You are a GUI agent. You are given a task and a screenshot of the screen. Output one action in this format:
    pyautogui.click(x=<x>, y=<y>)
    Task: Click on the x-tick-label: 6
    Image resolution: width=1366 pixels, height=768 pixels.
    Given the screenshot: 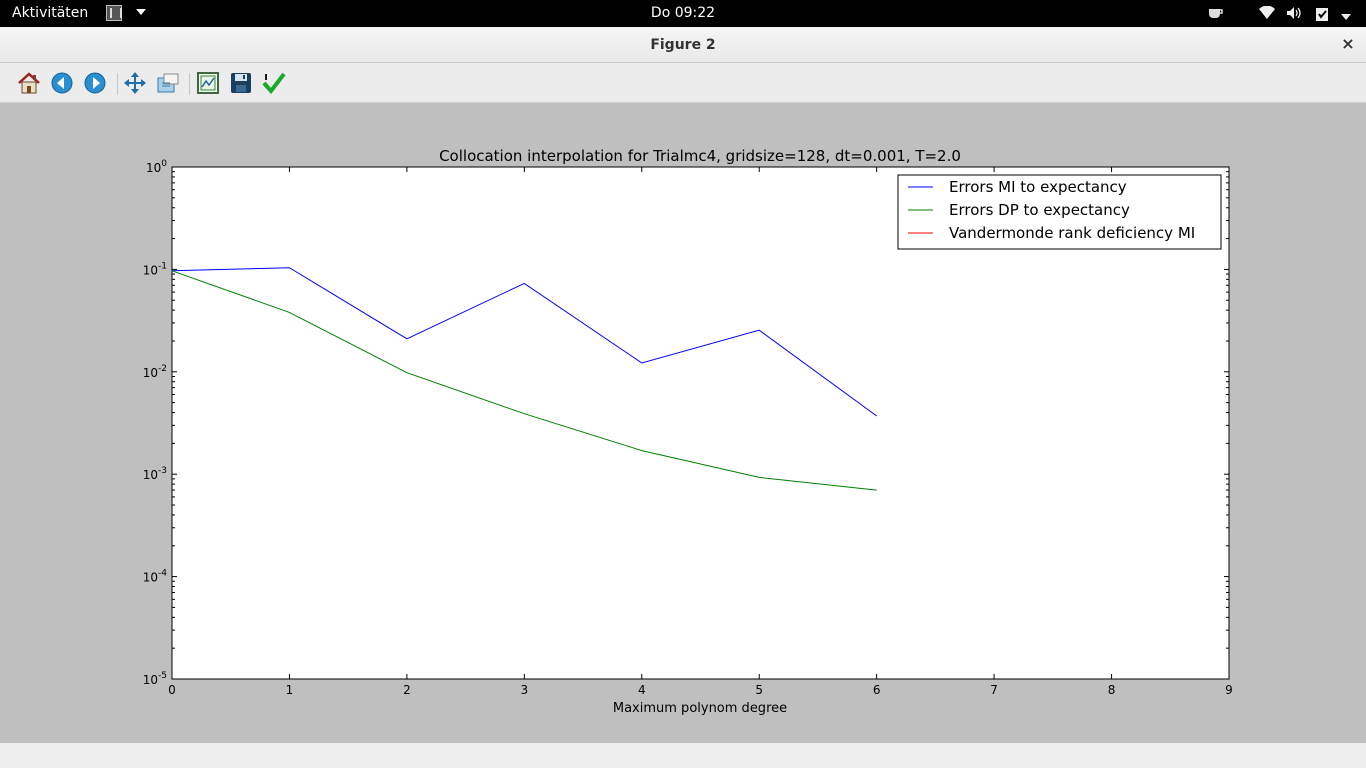 What is the action you would take?
    pyautogui.click(x=877, y=690)
    